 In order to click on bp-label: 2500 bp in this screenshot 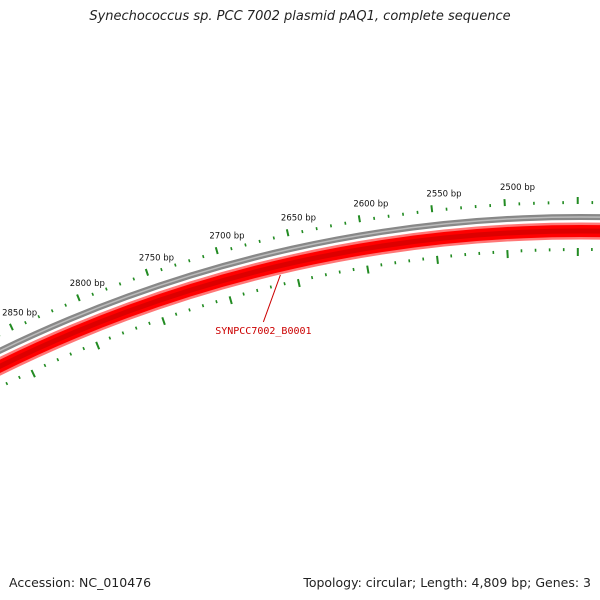, I will do `click(517, 188)`.